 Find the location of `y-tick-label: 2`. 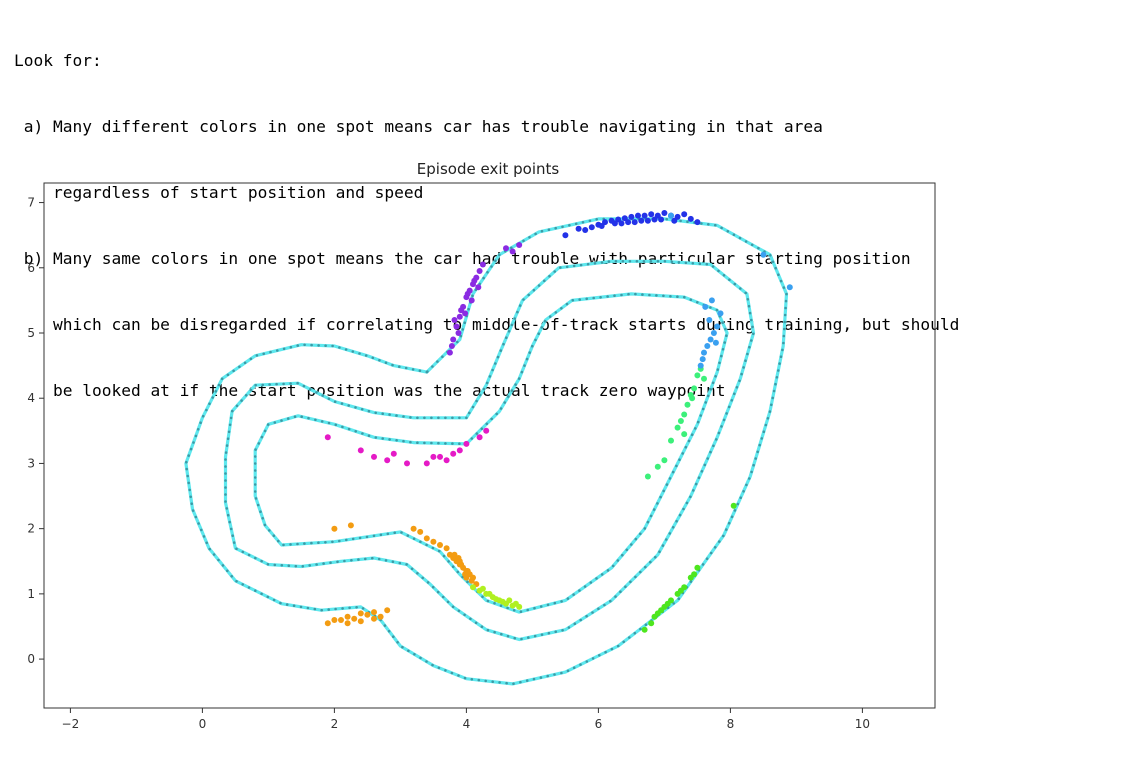

y-tick-label: 2 is located at coordinates (31, 529).